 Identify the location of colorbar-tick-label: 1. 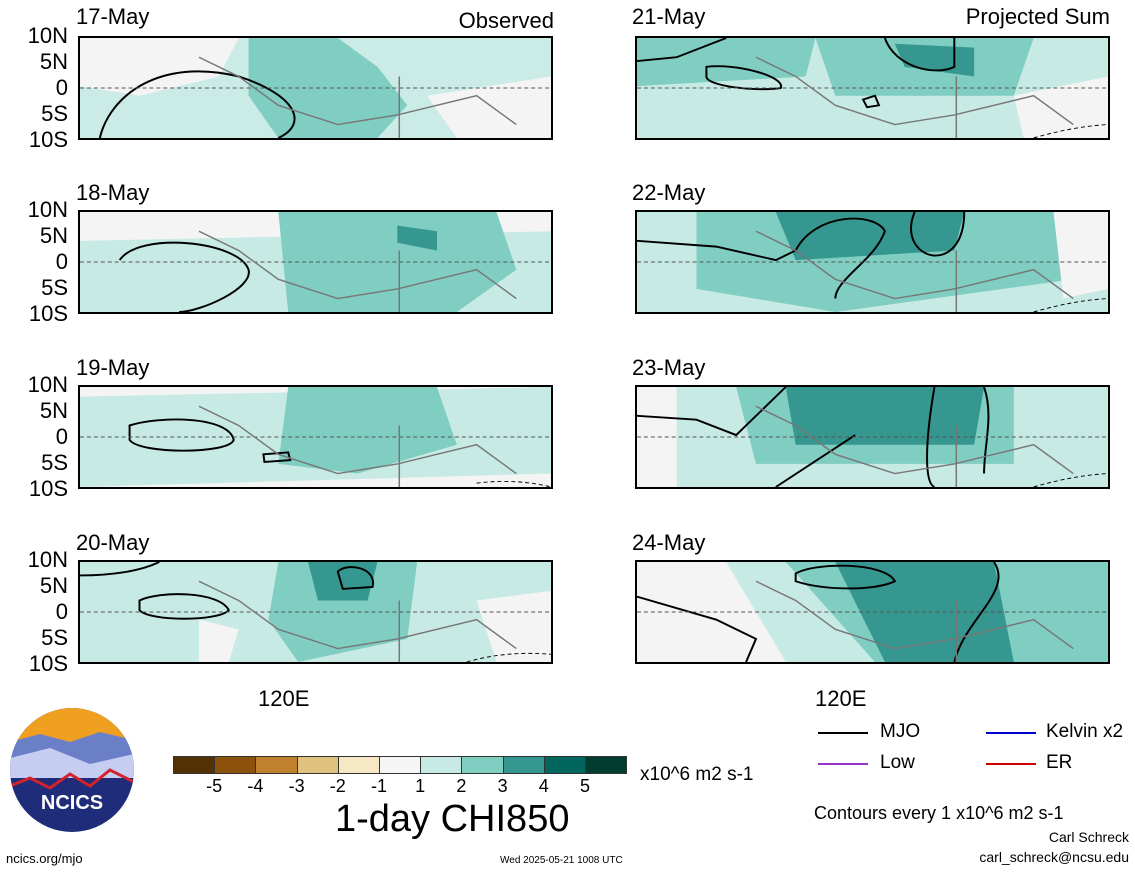
(420, 786).